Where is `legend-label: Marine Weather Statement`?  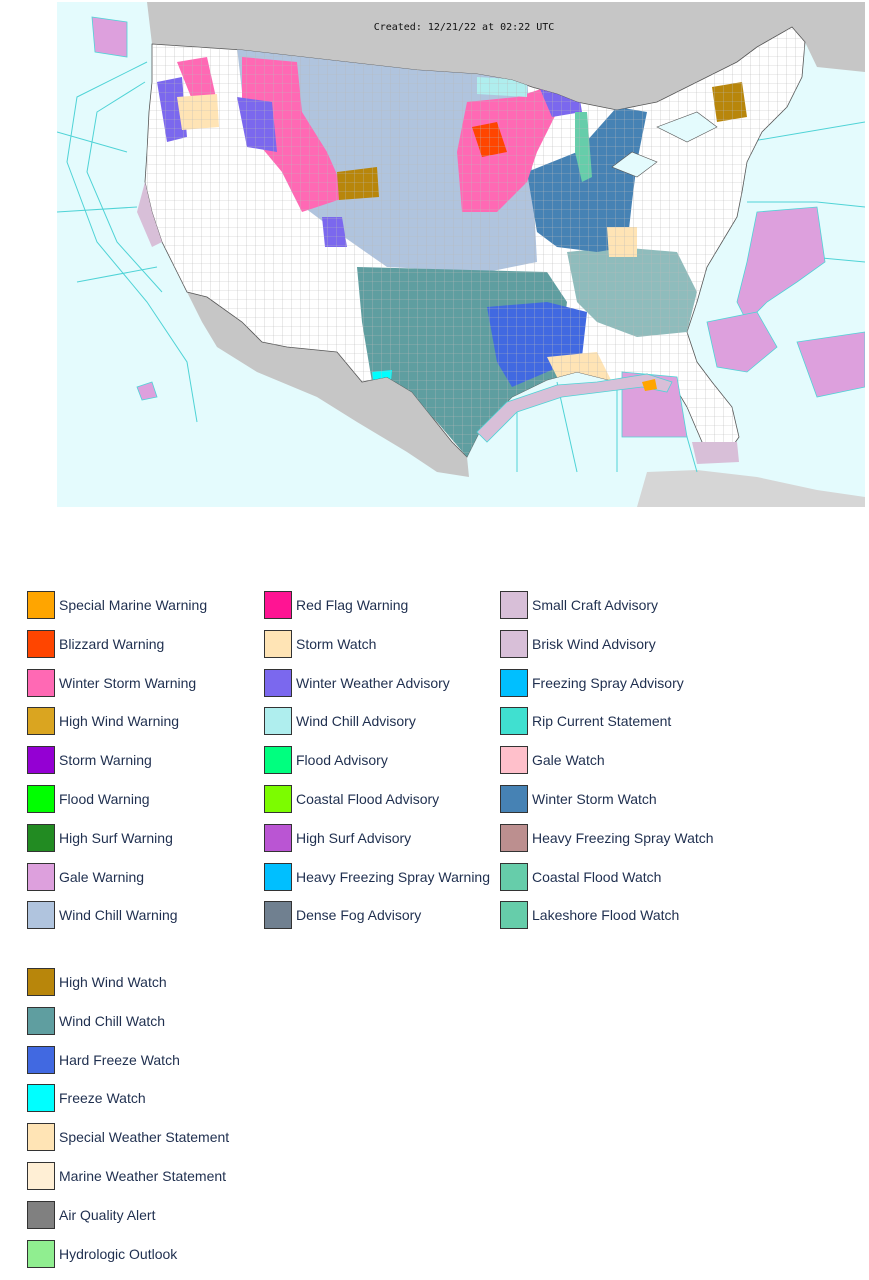 legend-label: Marine Weather Statement is located at coordinates (143, 1176).